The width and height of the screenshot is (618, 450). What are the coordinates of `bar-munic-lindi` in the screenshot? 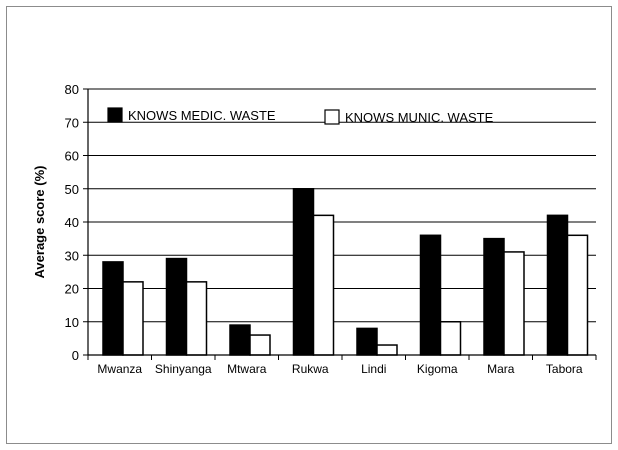 It's located at (387, 350).